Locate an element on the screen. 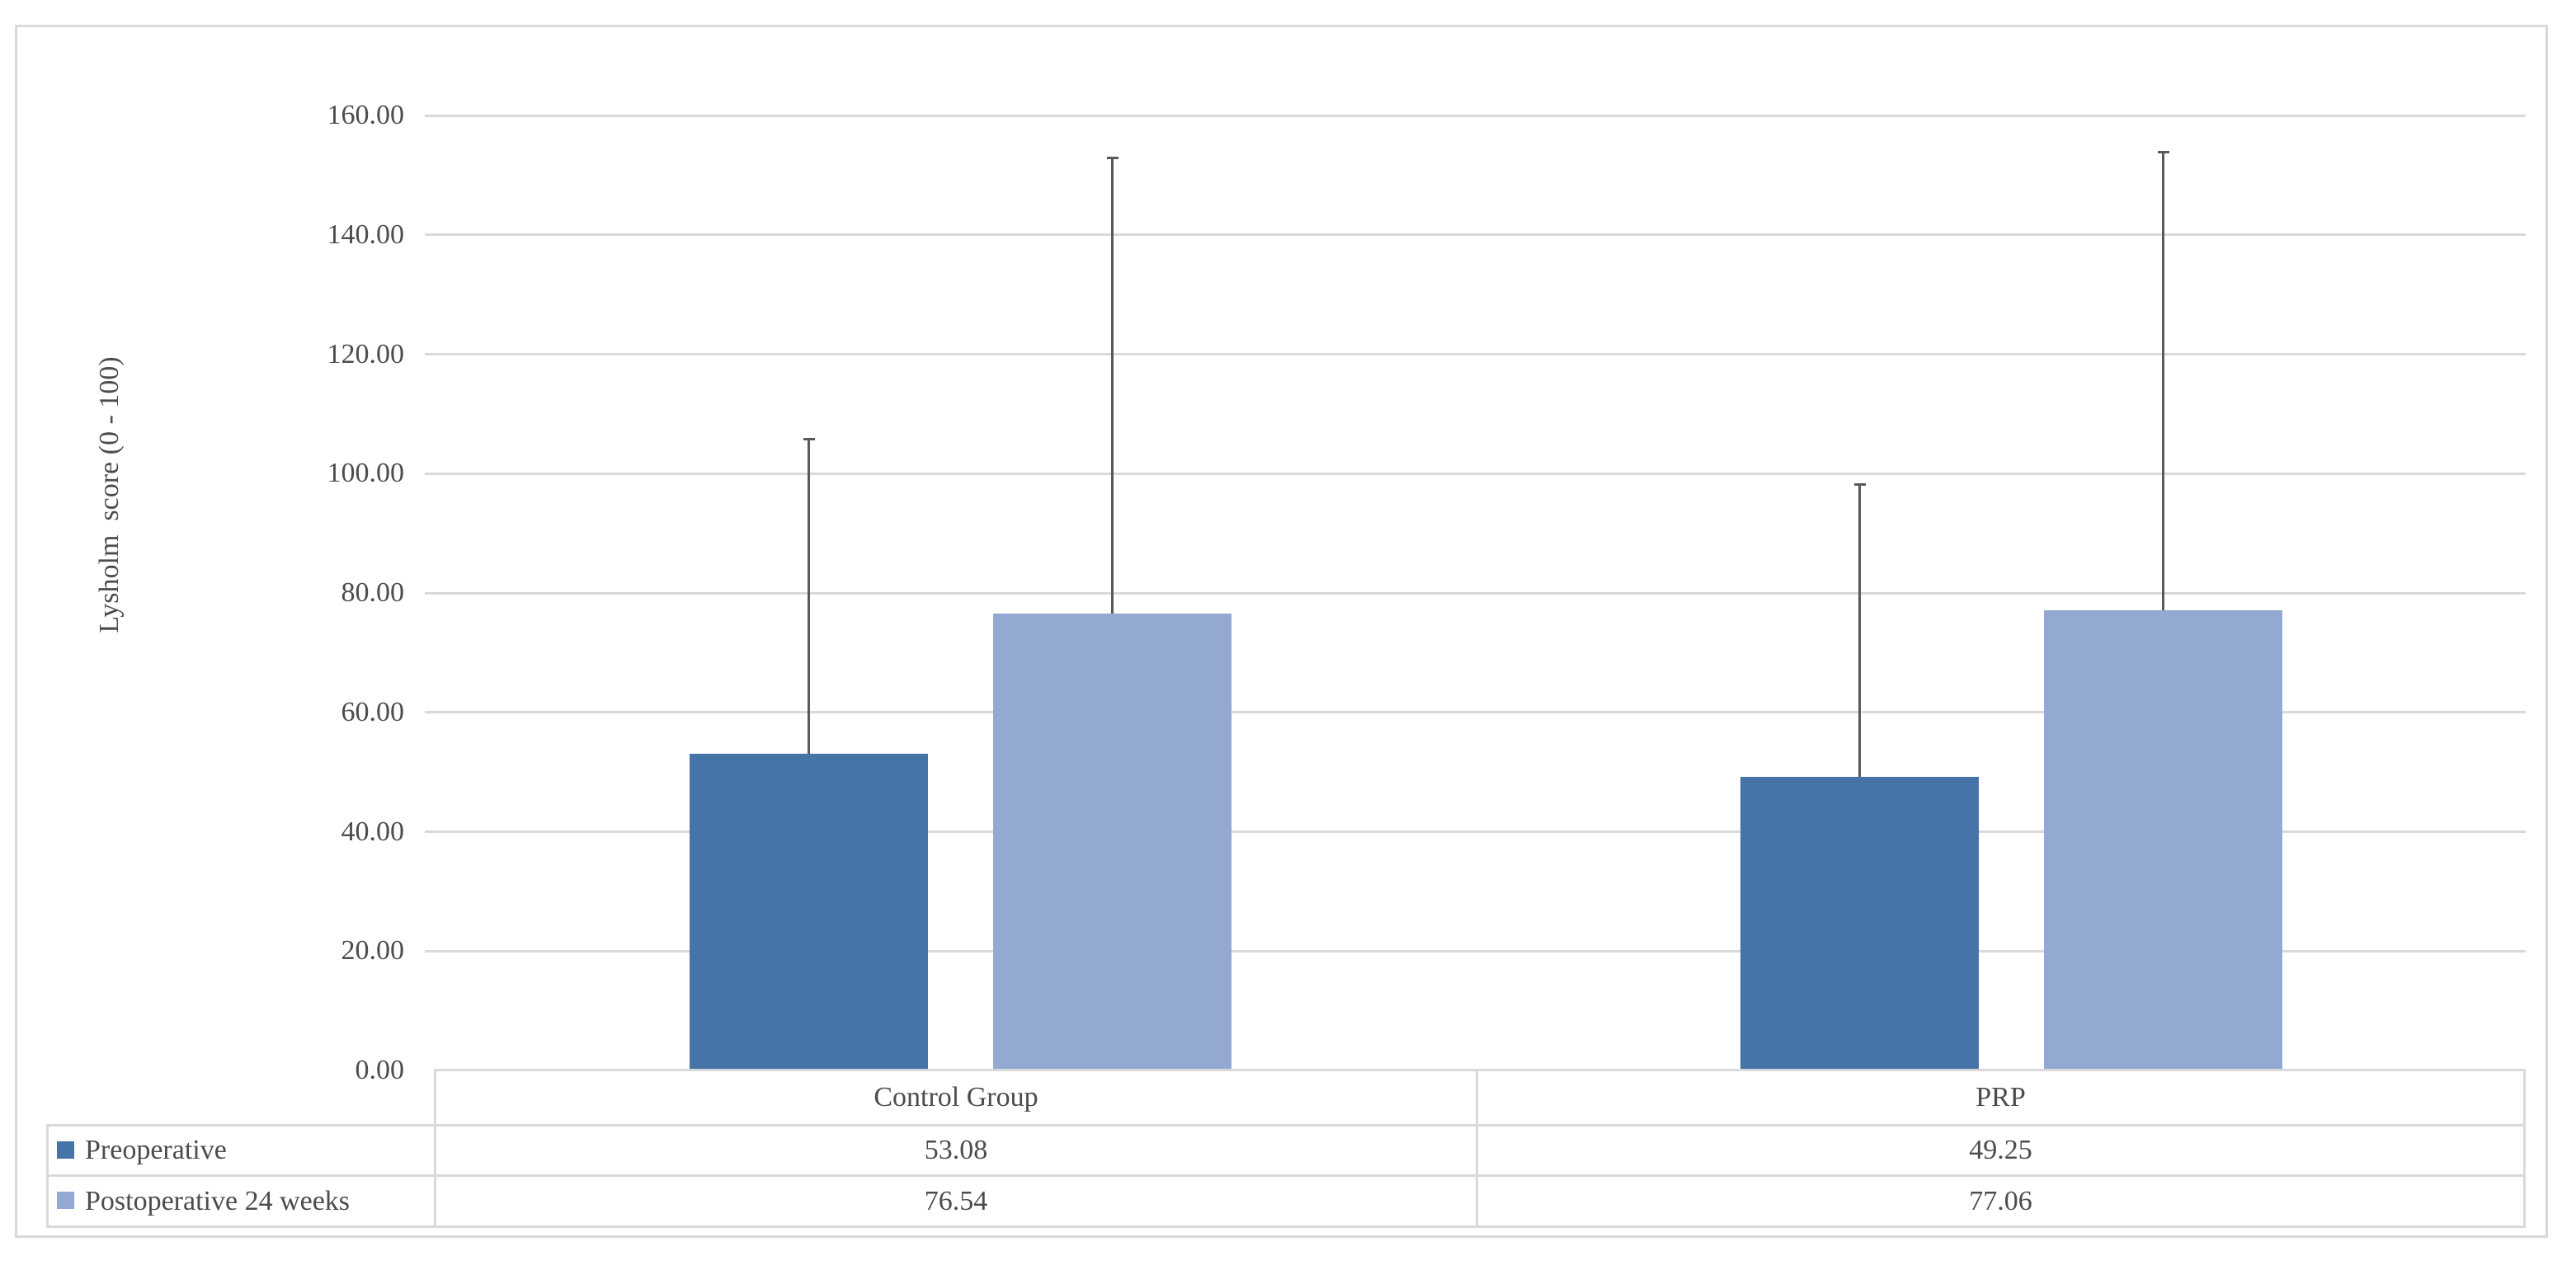 This screenshot has width=2576, height=1270. table-row: Postoperative 24 weeks 76.54 77.06 is located at coordinates (1286, 1201).